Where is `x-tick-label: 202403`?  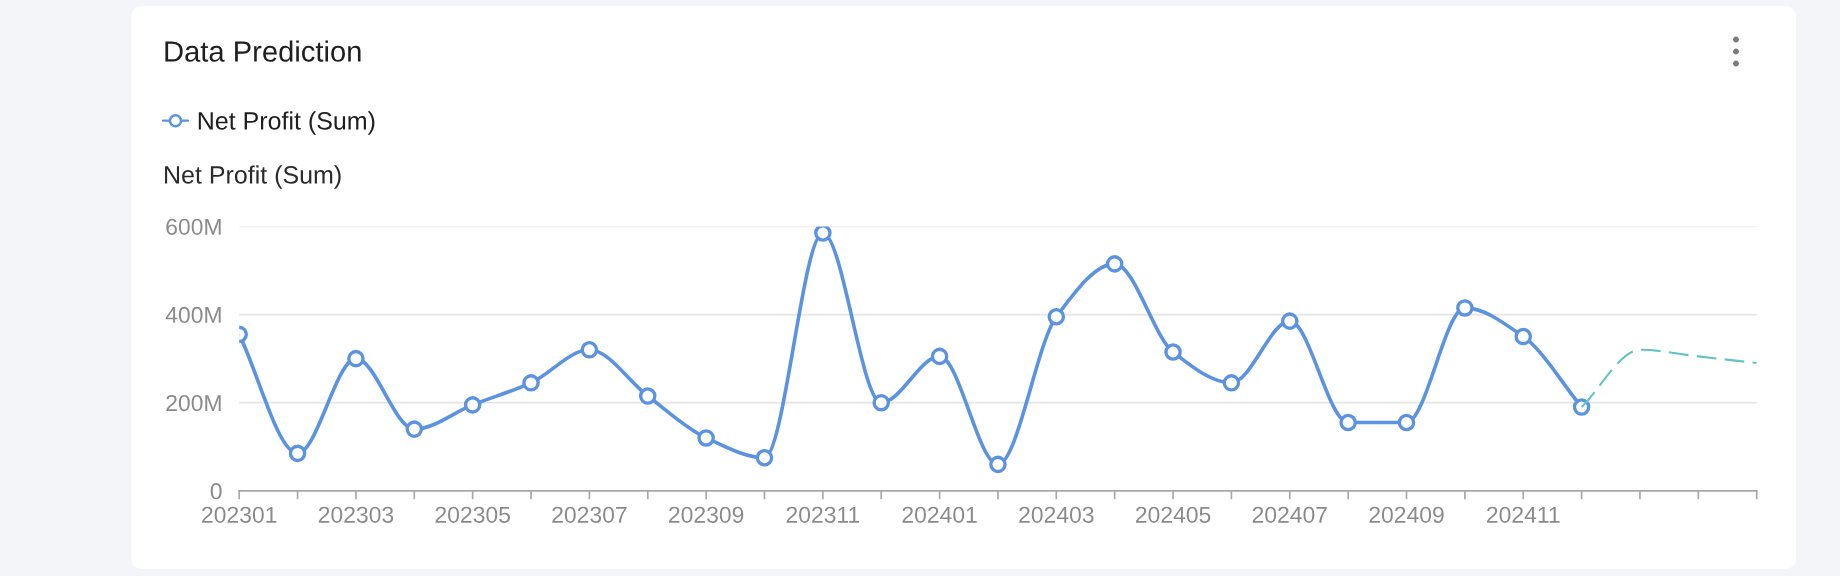 x-tick-label: 202403 is located at coordinates (1056, 514).